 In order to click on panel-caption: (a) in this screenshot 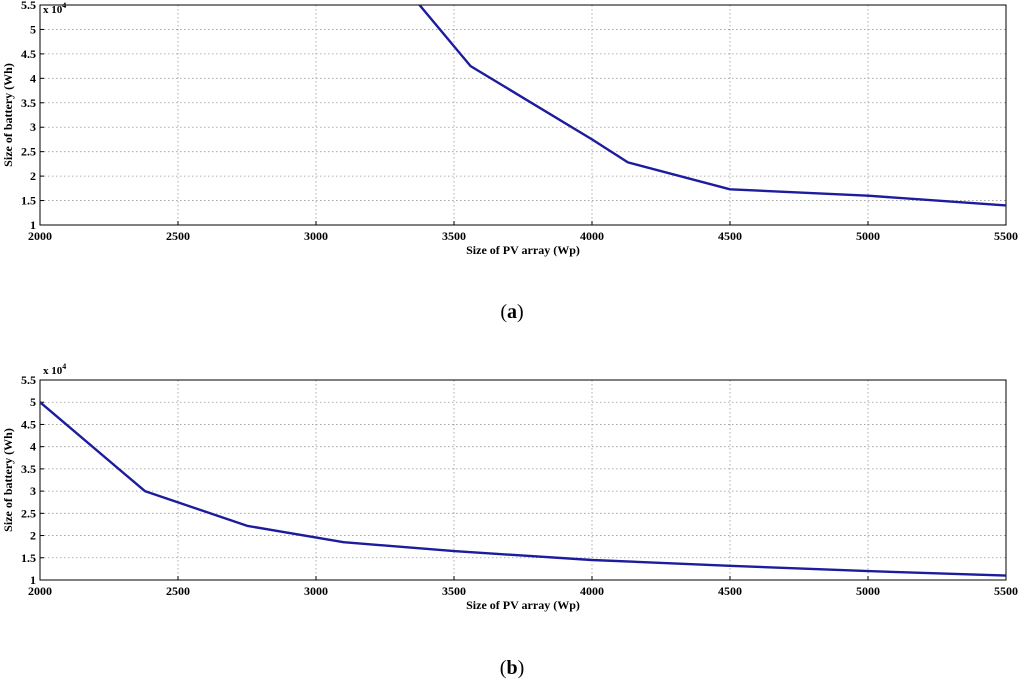, I will do `click(511, 312)`.